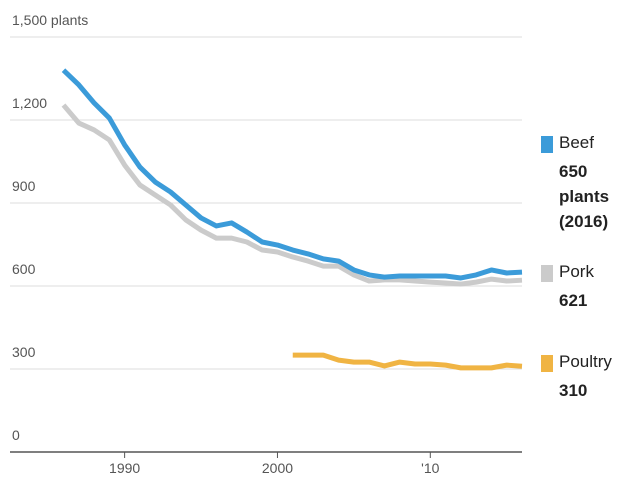 The width and height of the screenshot is (635, 484). Describe the element at coordinates (124, 468) in the screenshot. I see `x-tick-label: 1990` at that location.